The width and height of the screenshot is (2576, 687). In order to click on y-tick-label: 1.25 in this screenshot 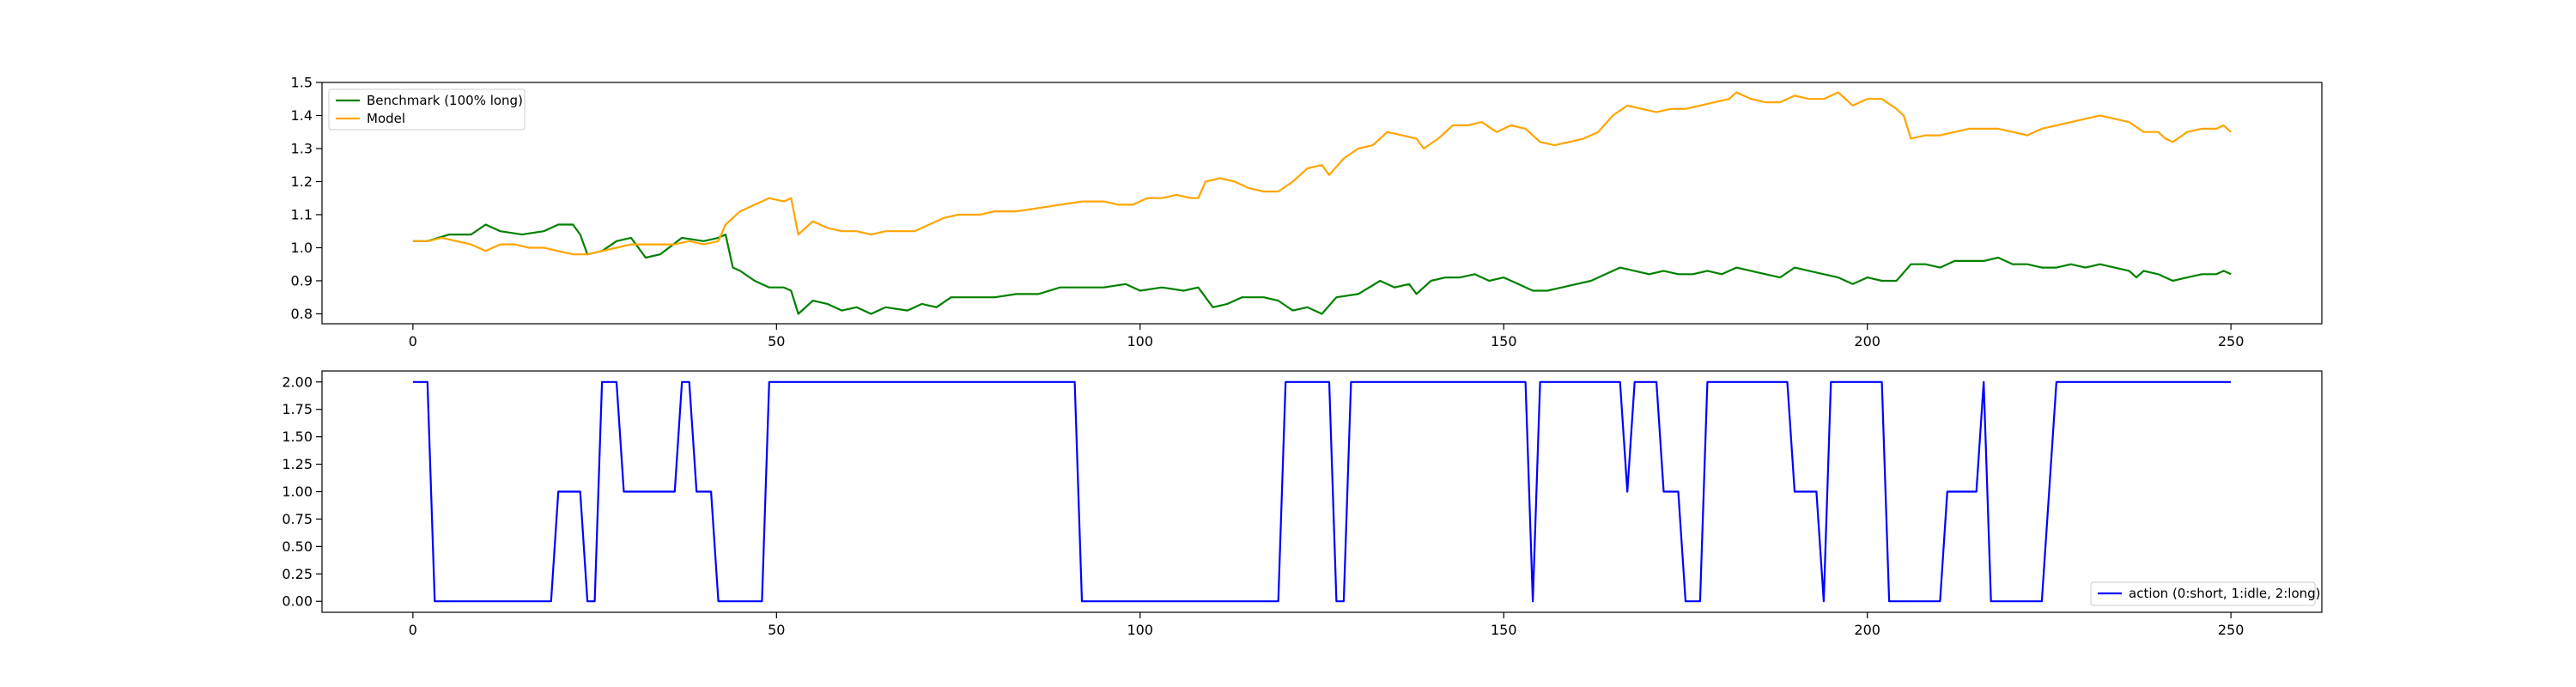, I will do `click(297, 464)`.